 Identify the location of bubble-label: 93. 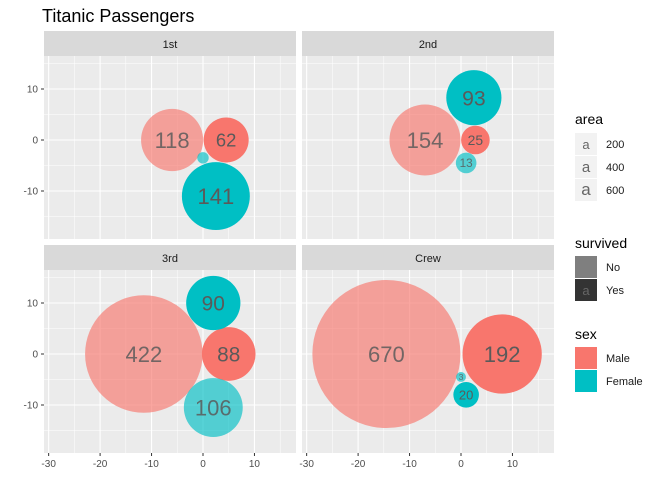
(474, 98).